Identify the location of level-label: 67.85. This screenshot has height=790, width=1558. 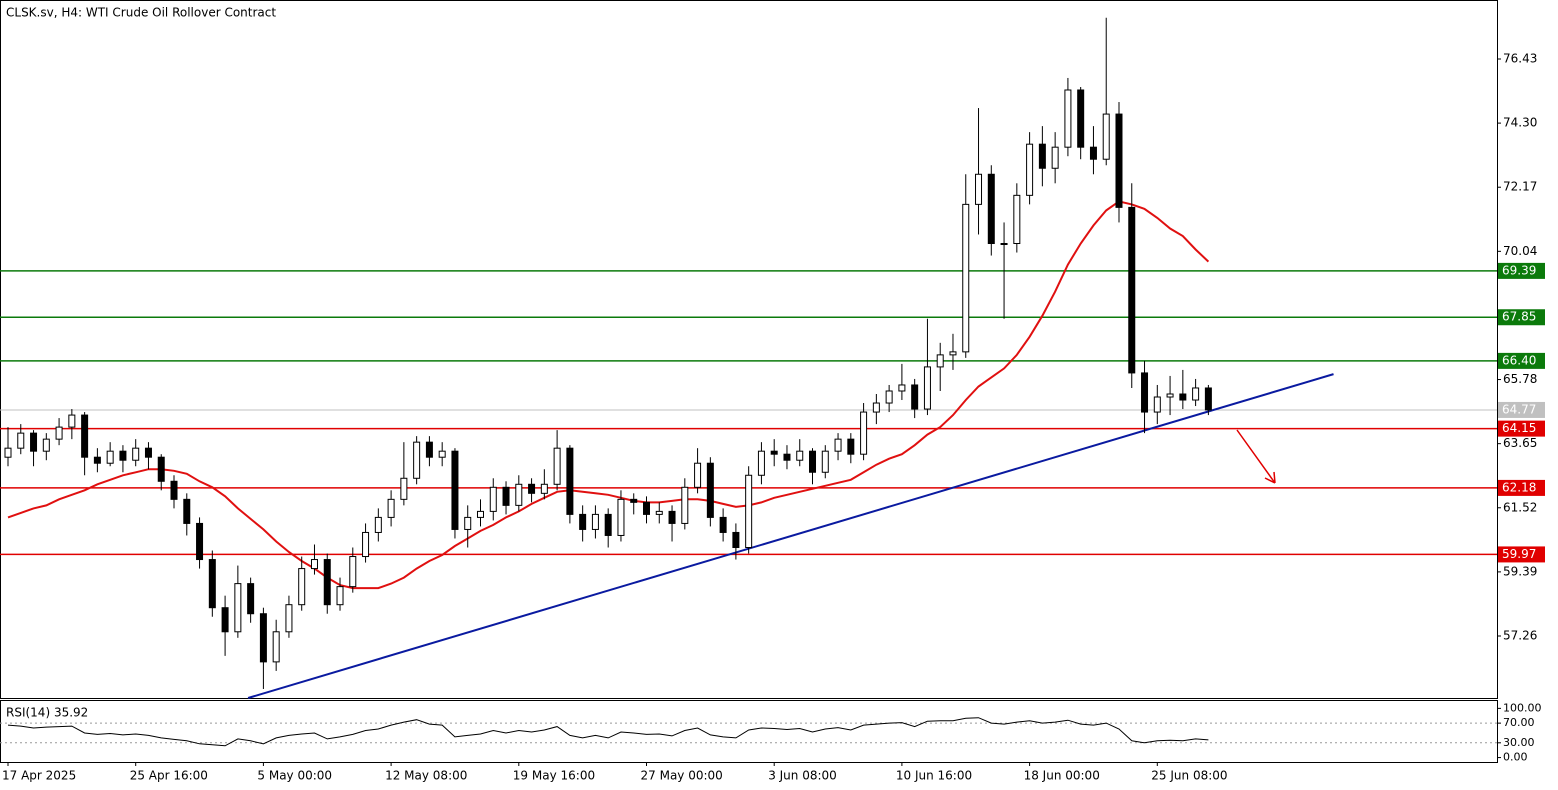
(1519, 317).